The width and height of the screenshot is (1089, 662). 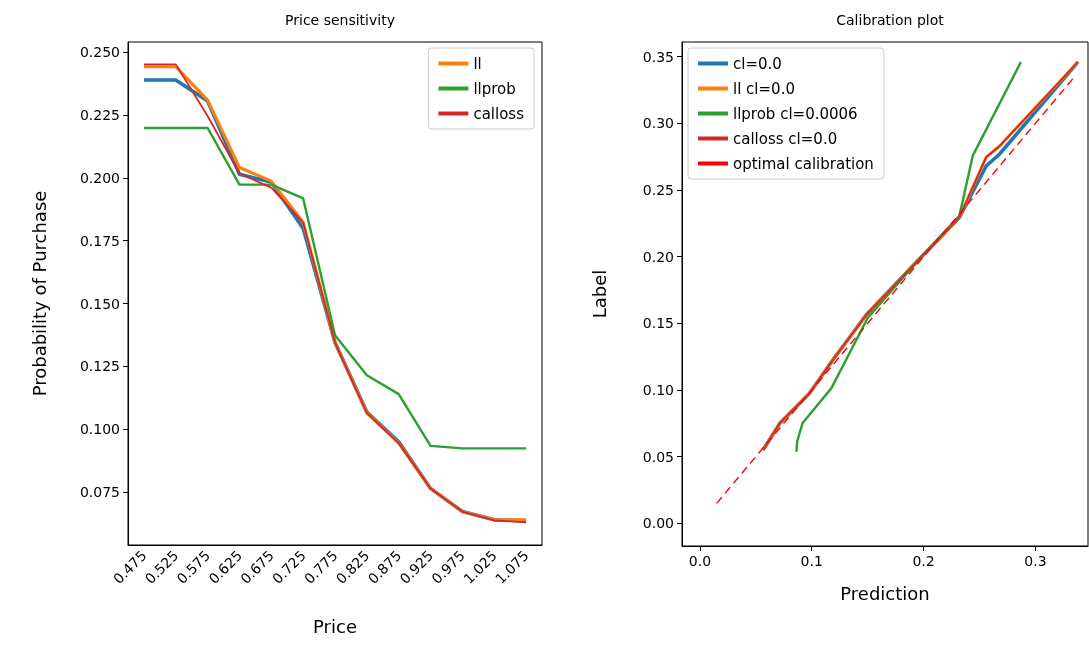 What do you see at coordinates (890, 20) in the screenshot?
I see `chart-title: Calibration plot` at bounding box center [890, 20].